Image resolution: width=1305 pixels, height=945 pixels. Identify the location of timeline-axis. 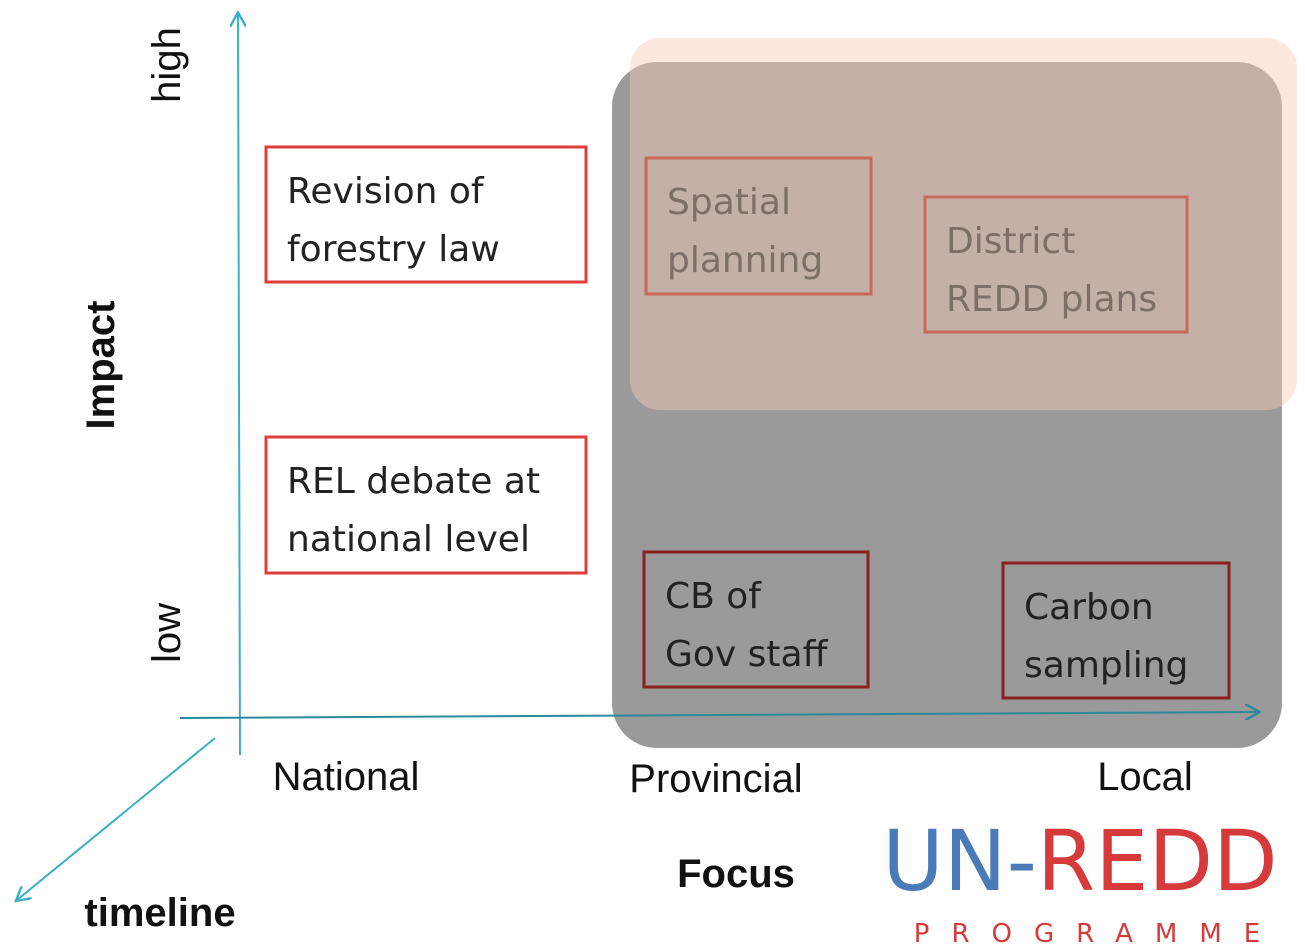
(116, 818).